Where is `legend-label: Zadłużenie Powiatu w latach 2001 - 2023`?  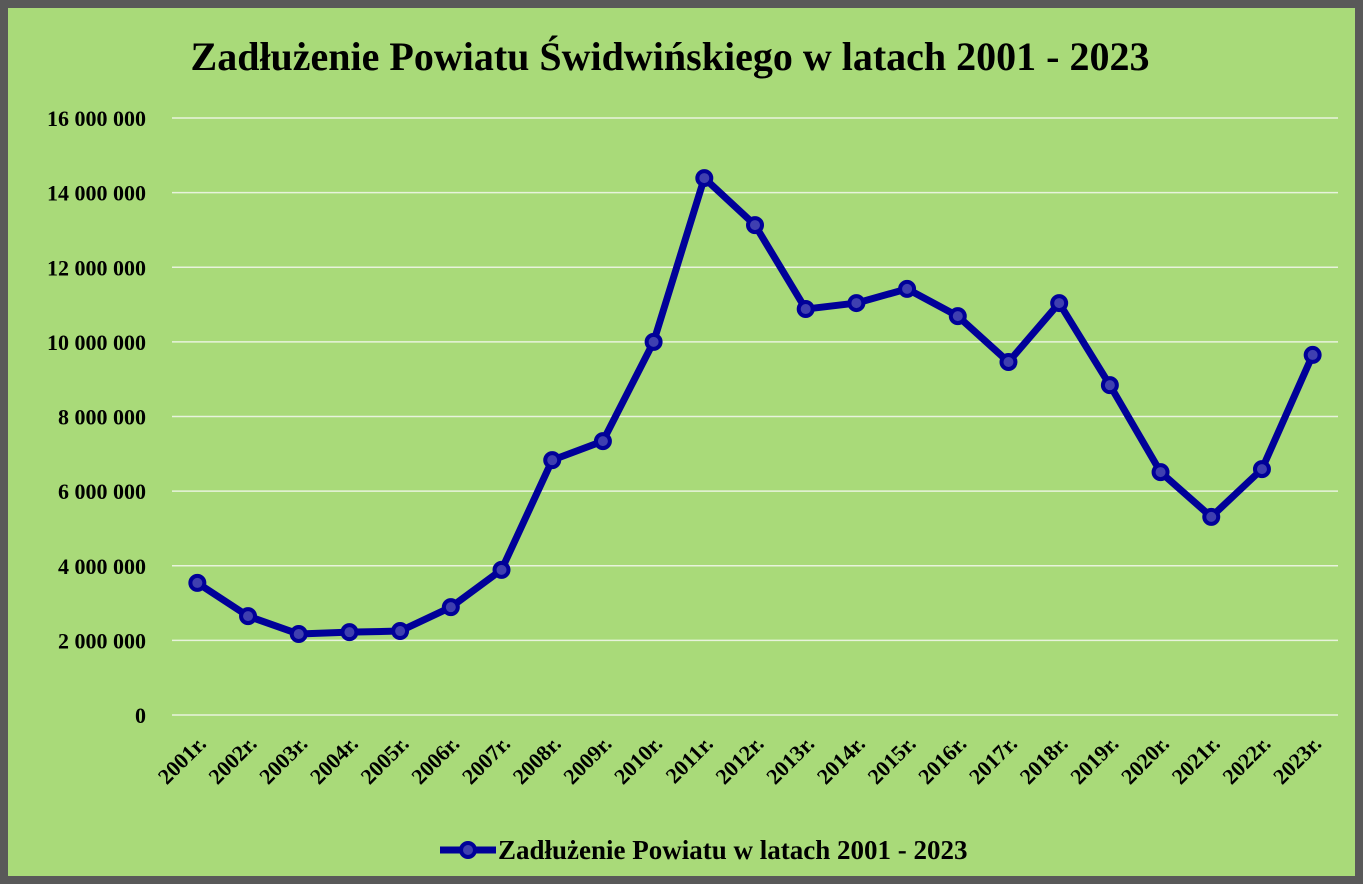 legend-label: Zadłużenie Powiatu w latach 2001 - 2023 is located at coordinates (733, 850).